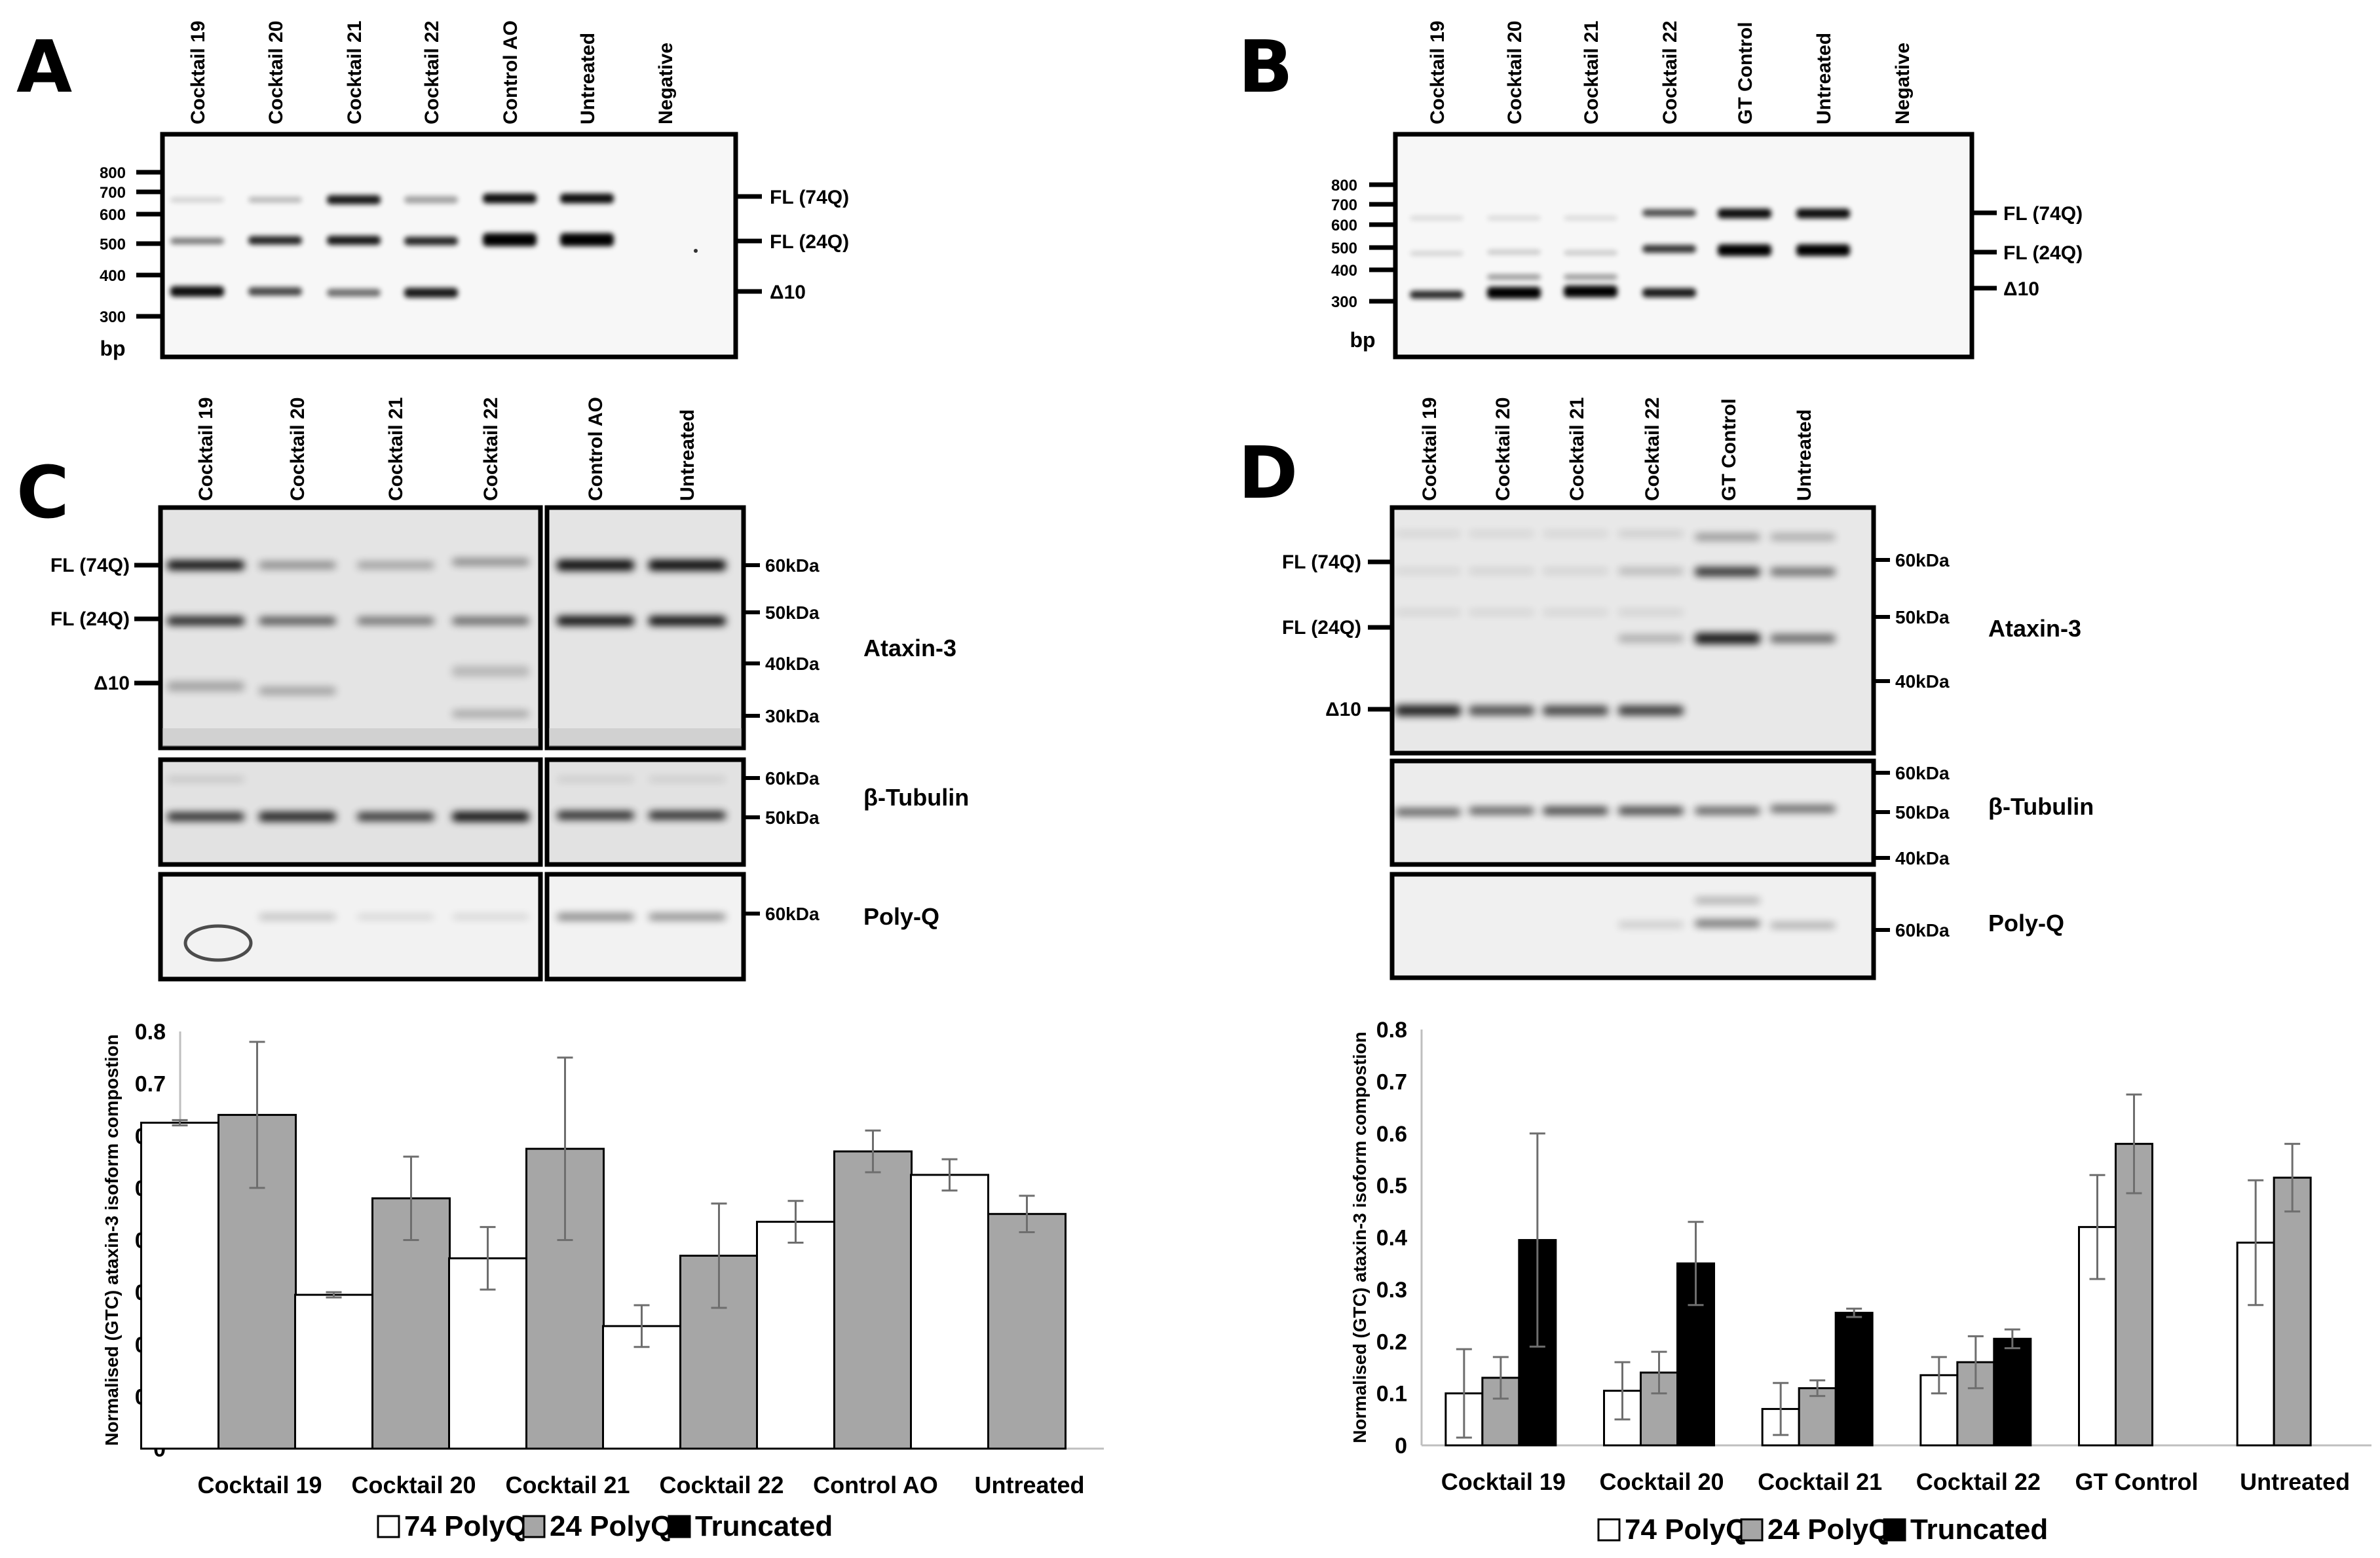 The width and height of the screenshot is (2380, 1558). Describe the element at coordinates (1686, 1529) in the screenshot. I see `legend-label: 74 PolyQ` at that location.